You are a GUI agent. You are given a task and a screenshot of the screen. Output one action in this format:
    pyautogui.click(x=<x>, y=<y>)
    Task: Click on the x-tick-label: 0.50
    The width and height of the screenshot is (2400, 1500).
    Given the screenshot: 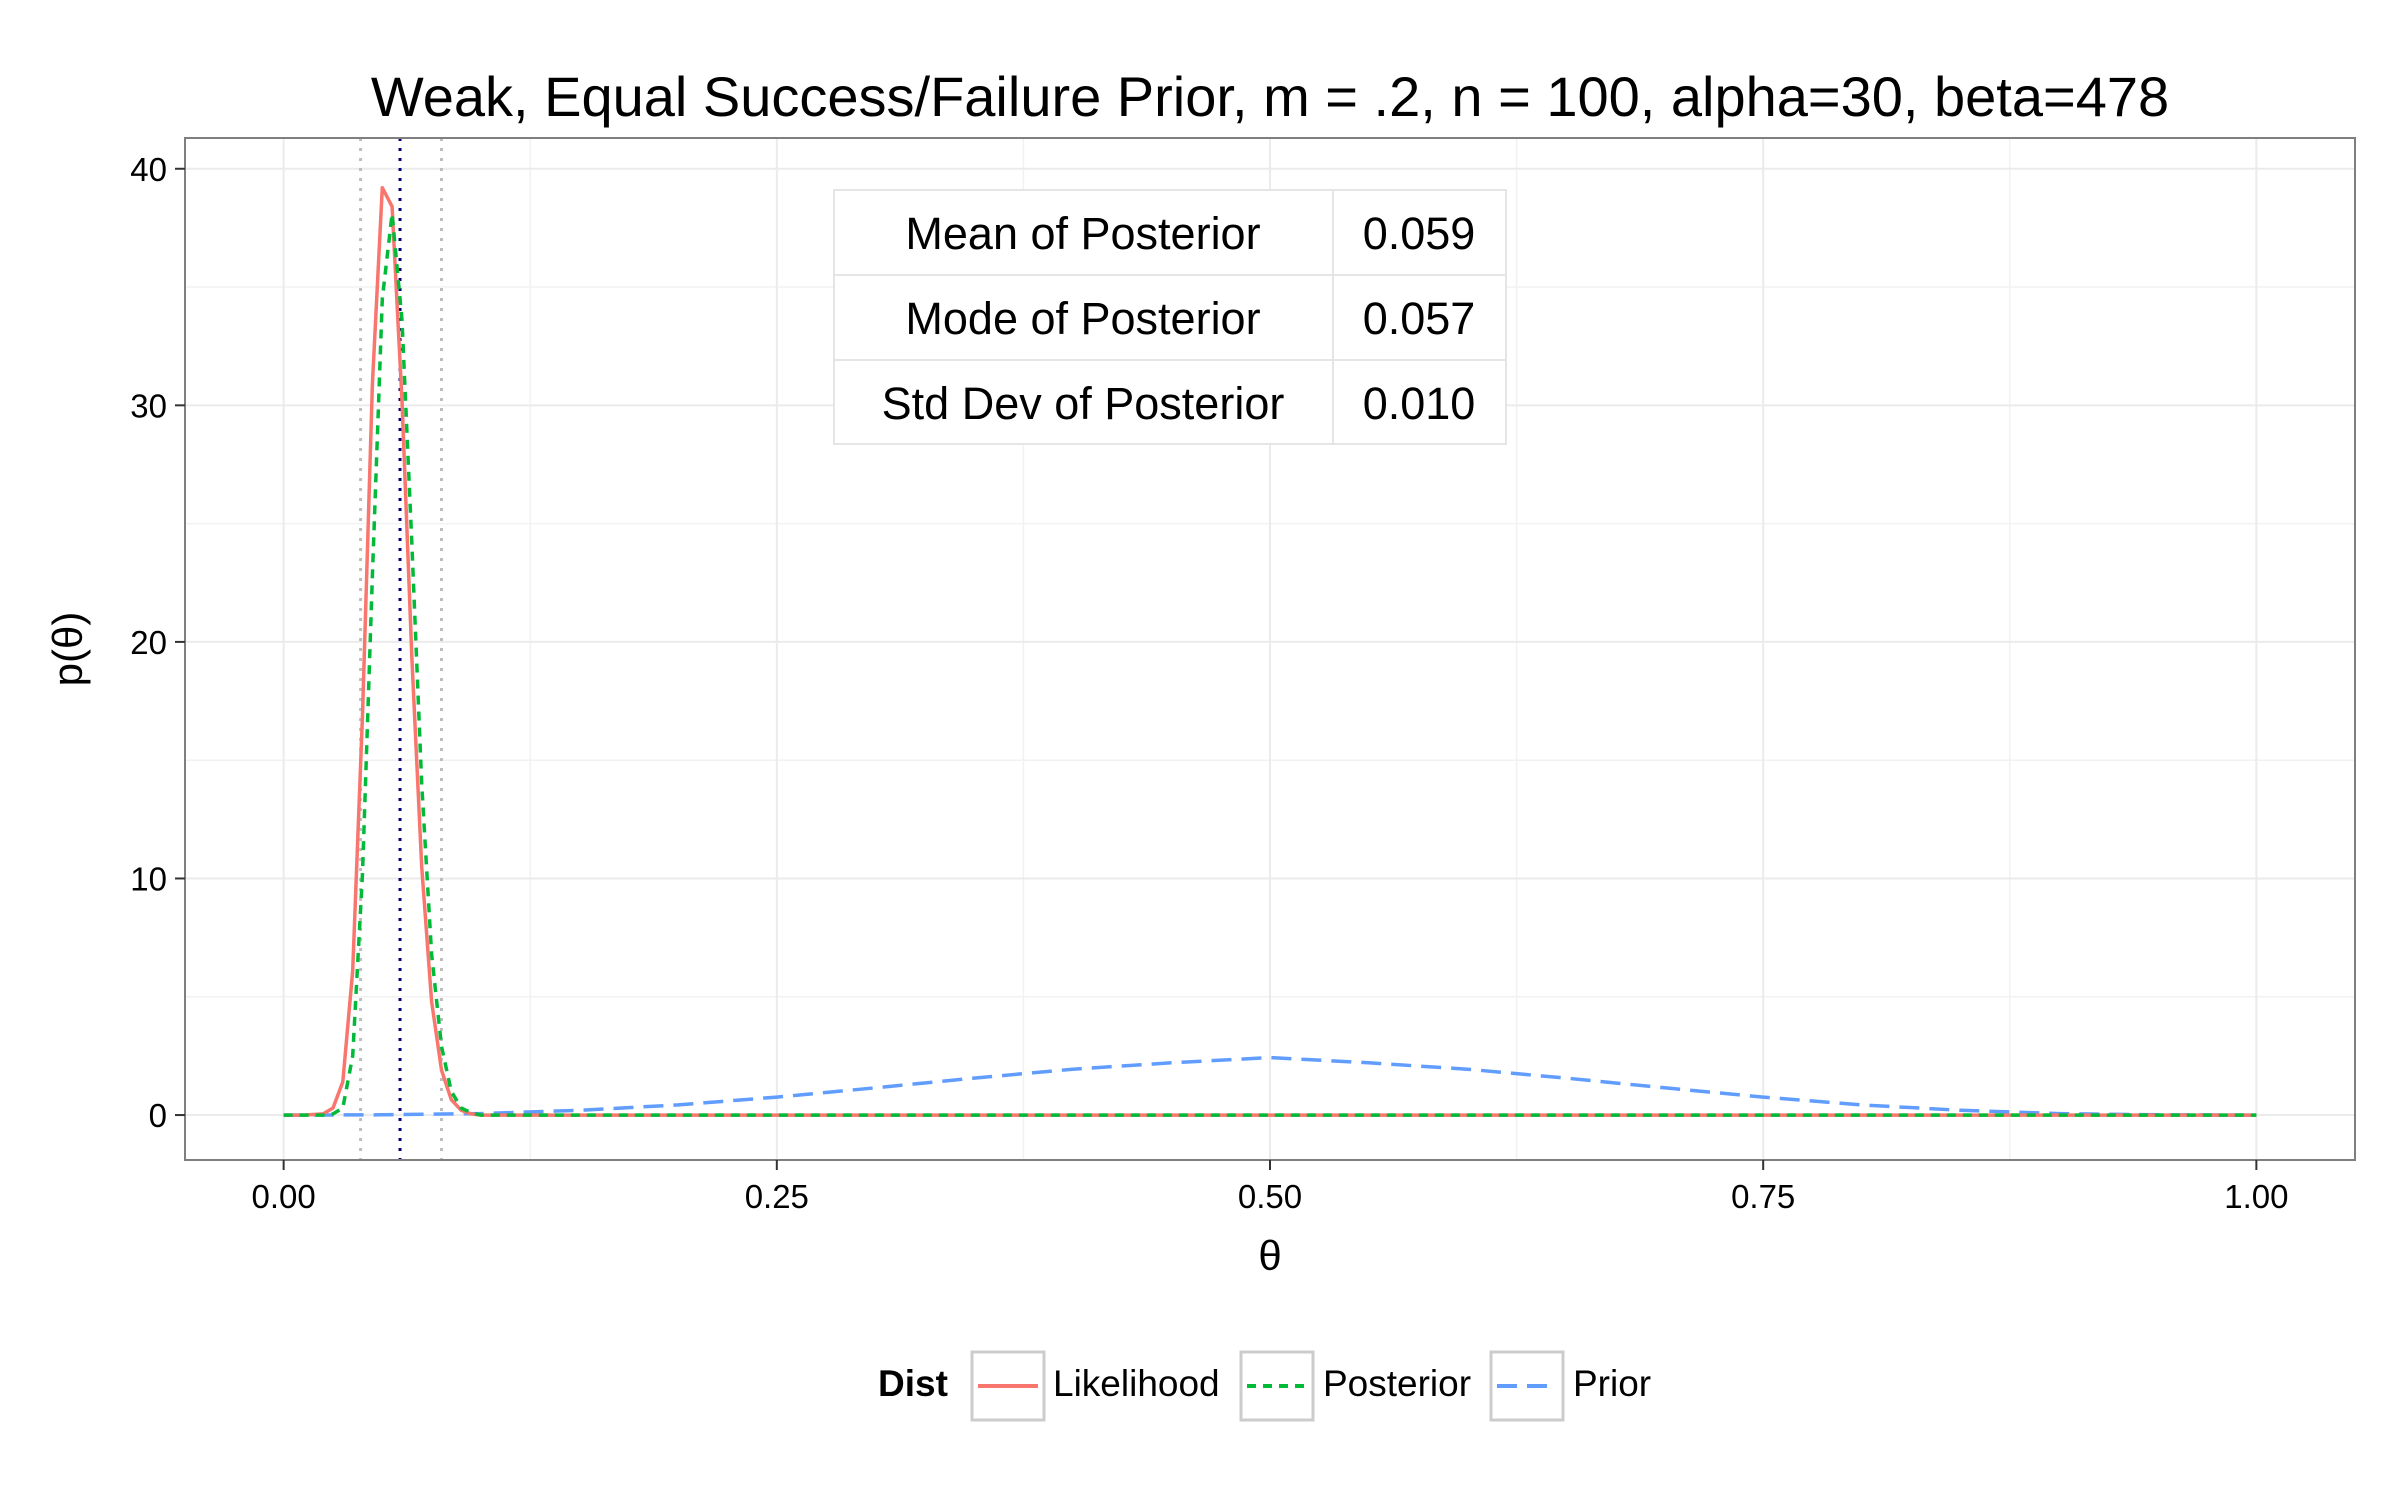 What is the action you would take?
    pyautogui.click(x=1270, y=1196)
    